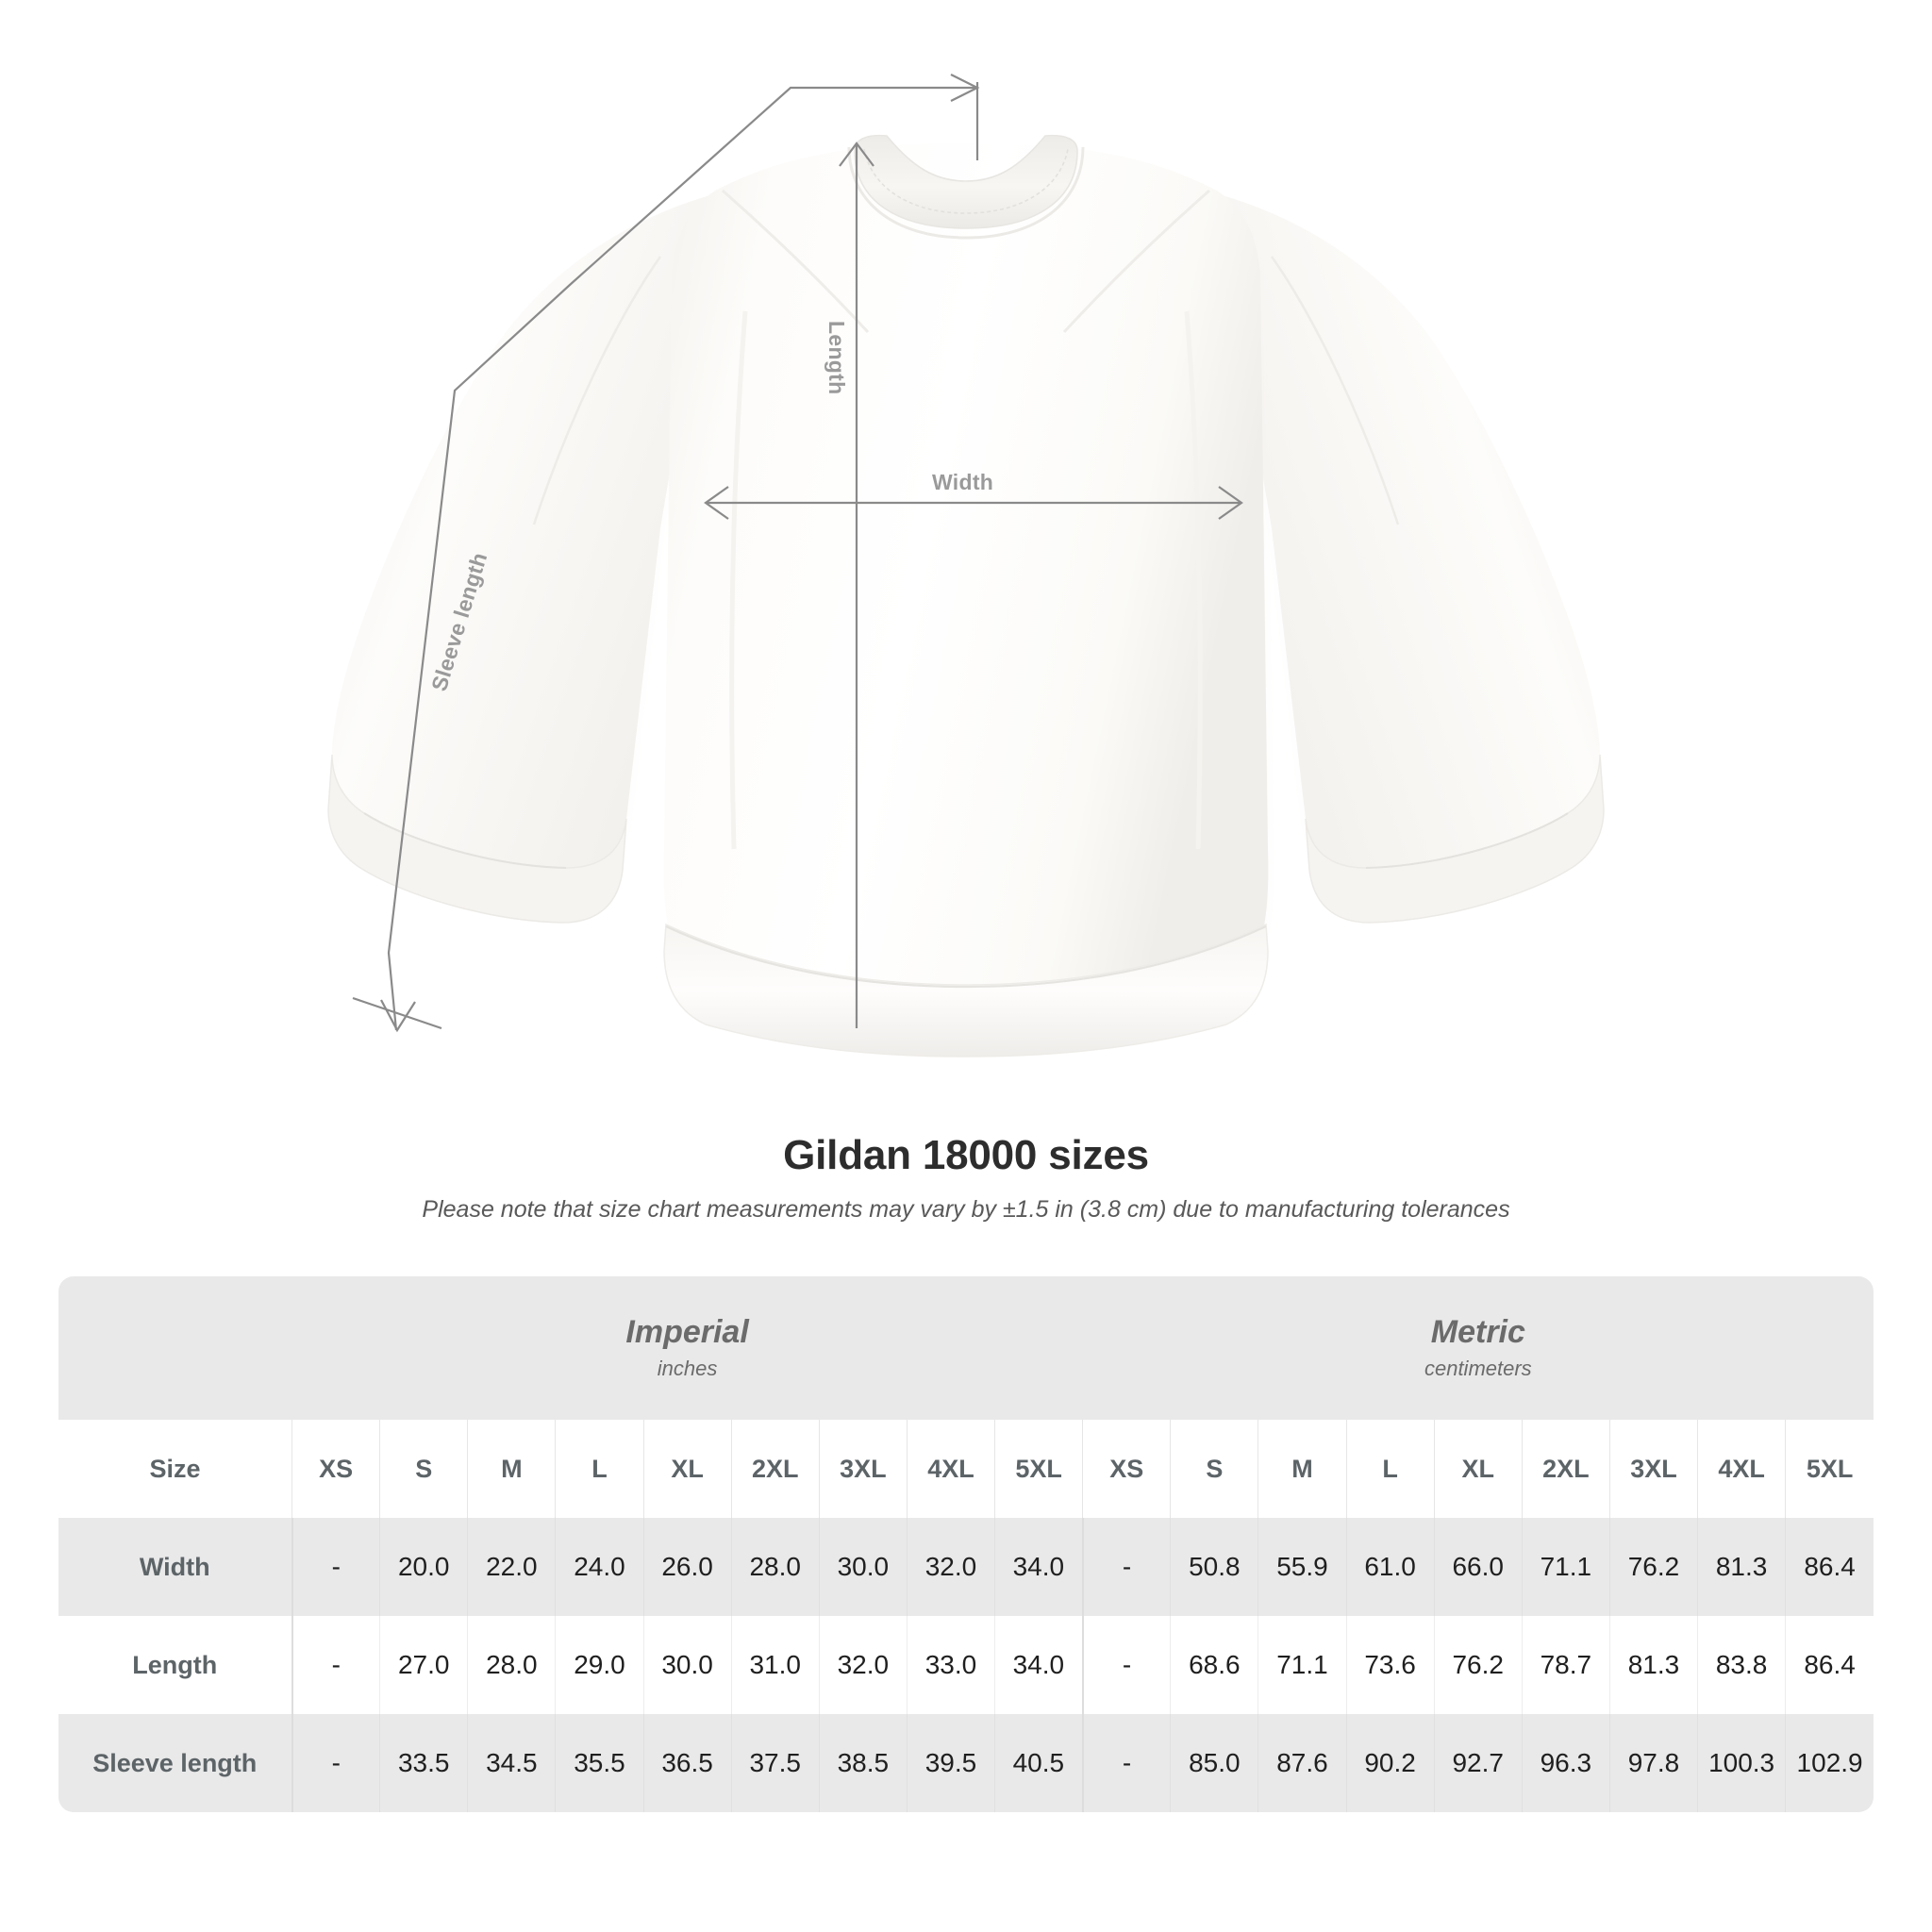 The width and height of the screenshot is (1932, 1932). Describe the element at coordinates (599, 1567) in the screenshot. I see `cell-width-imperial-l: 24.0` at that location.